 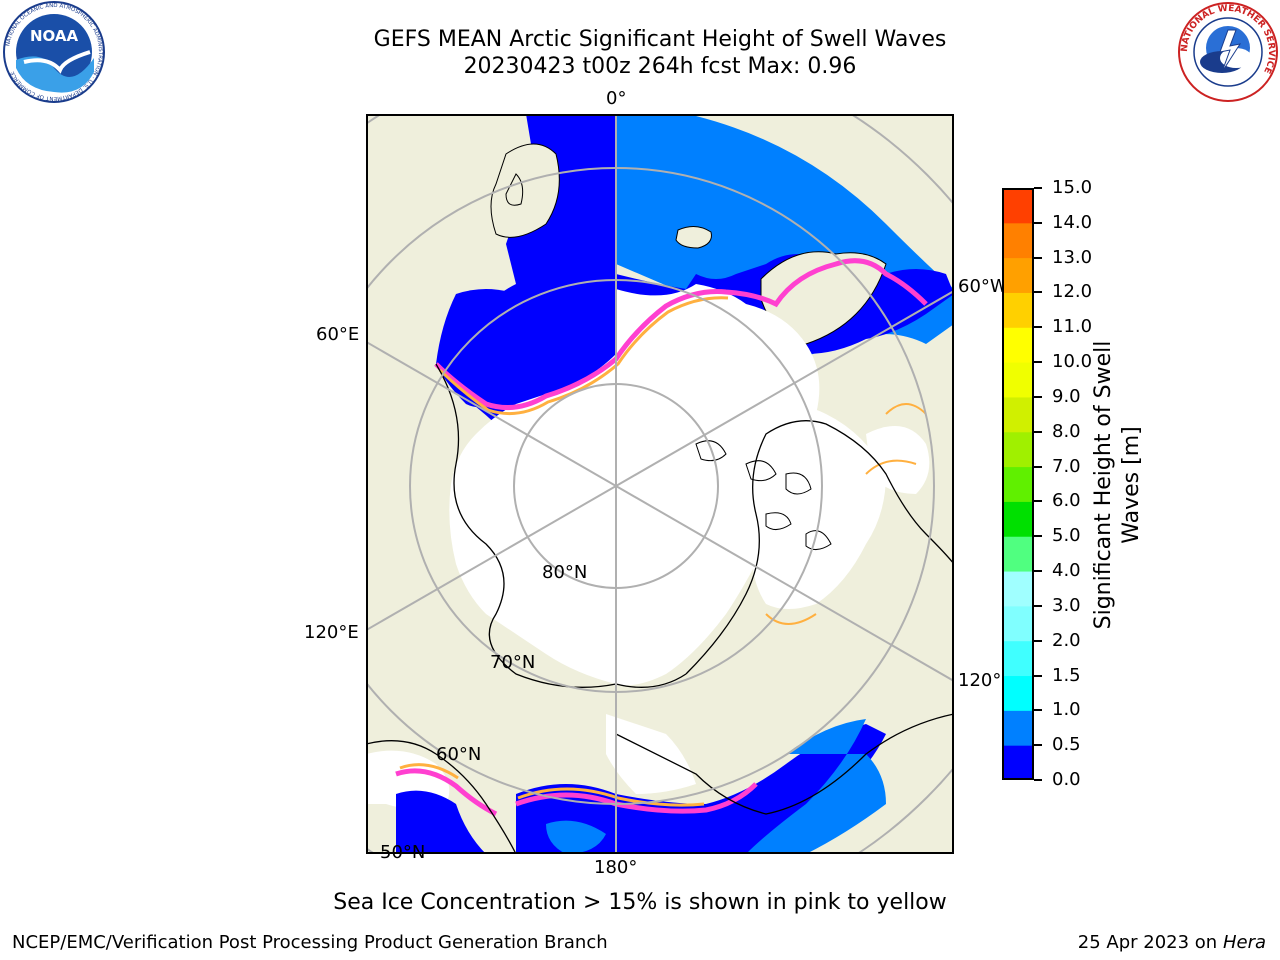 What do you see at coordinates (525, 190) in the screenshot?
I see `scandinavia` at bounding box center [525, 190].